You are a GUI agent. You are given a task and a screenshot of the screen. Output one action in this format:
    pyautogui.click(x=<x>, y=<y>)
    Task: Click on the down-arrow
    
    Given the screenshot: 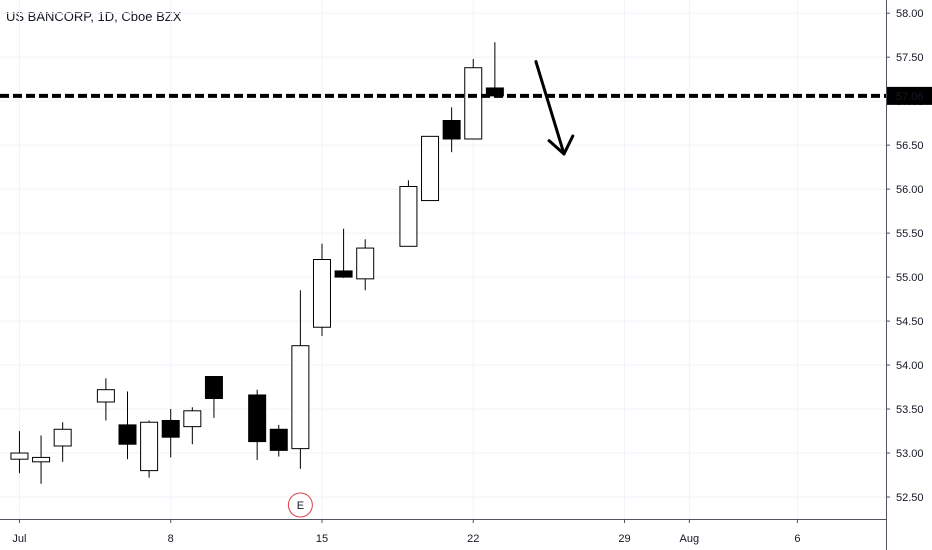 What is the action you would take?
    pyautogui.click(x=554, y=108)
    